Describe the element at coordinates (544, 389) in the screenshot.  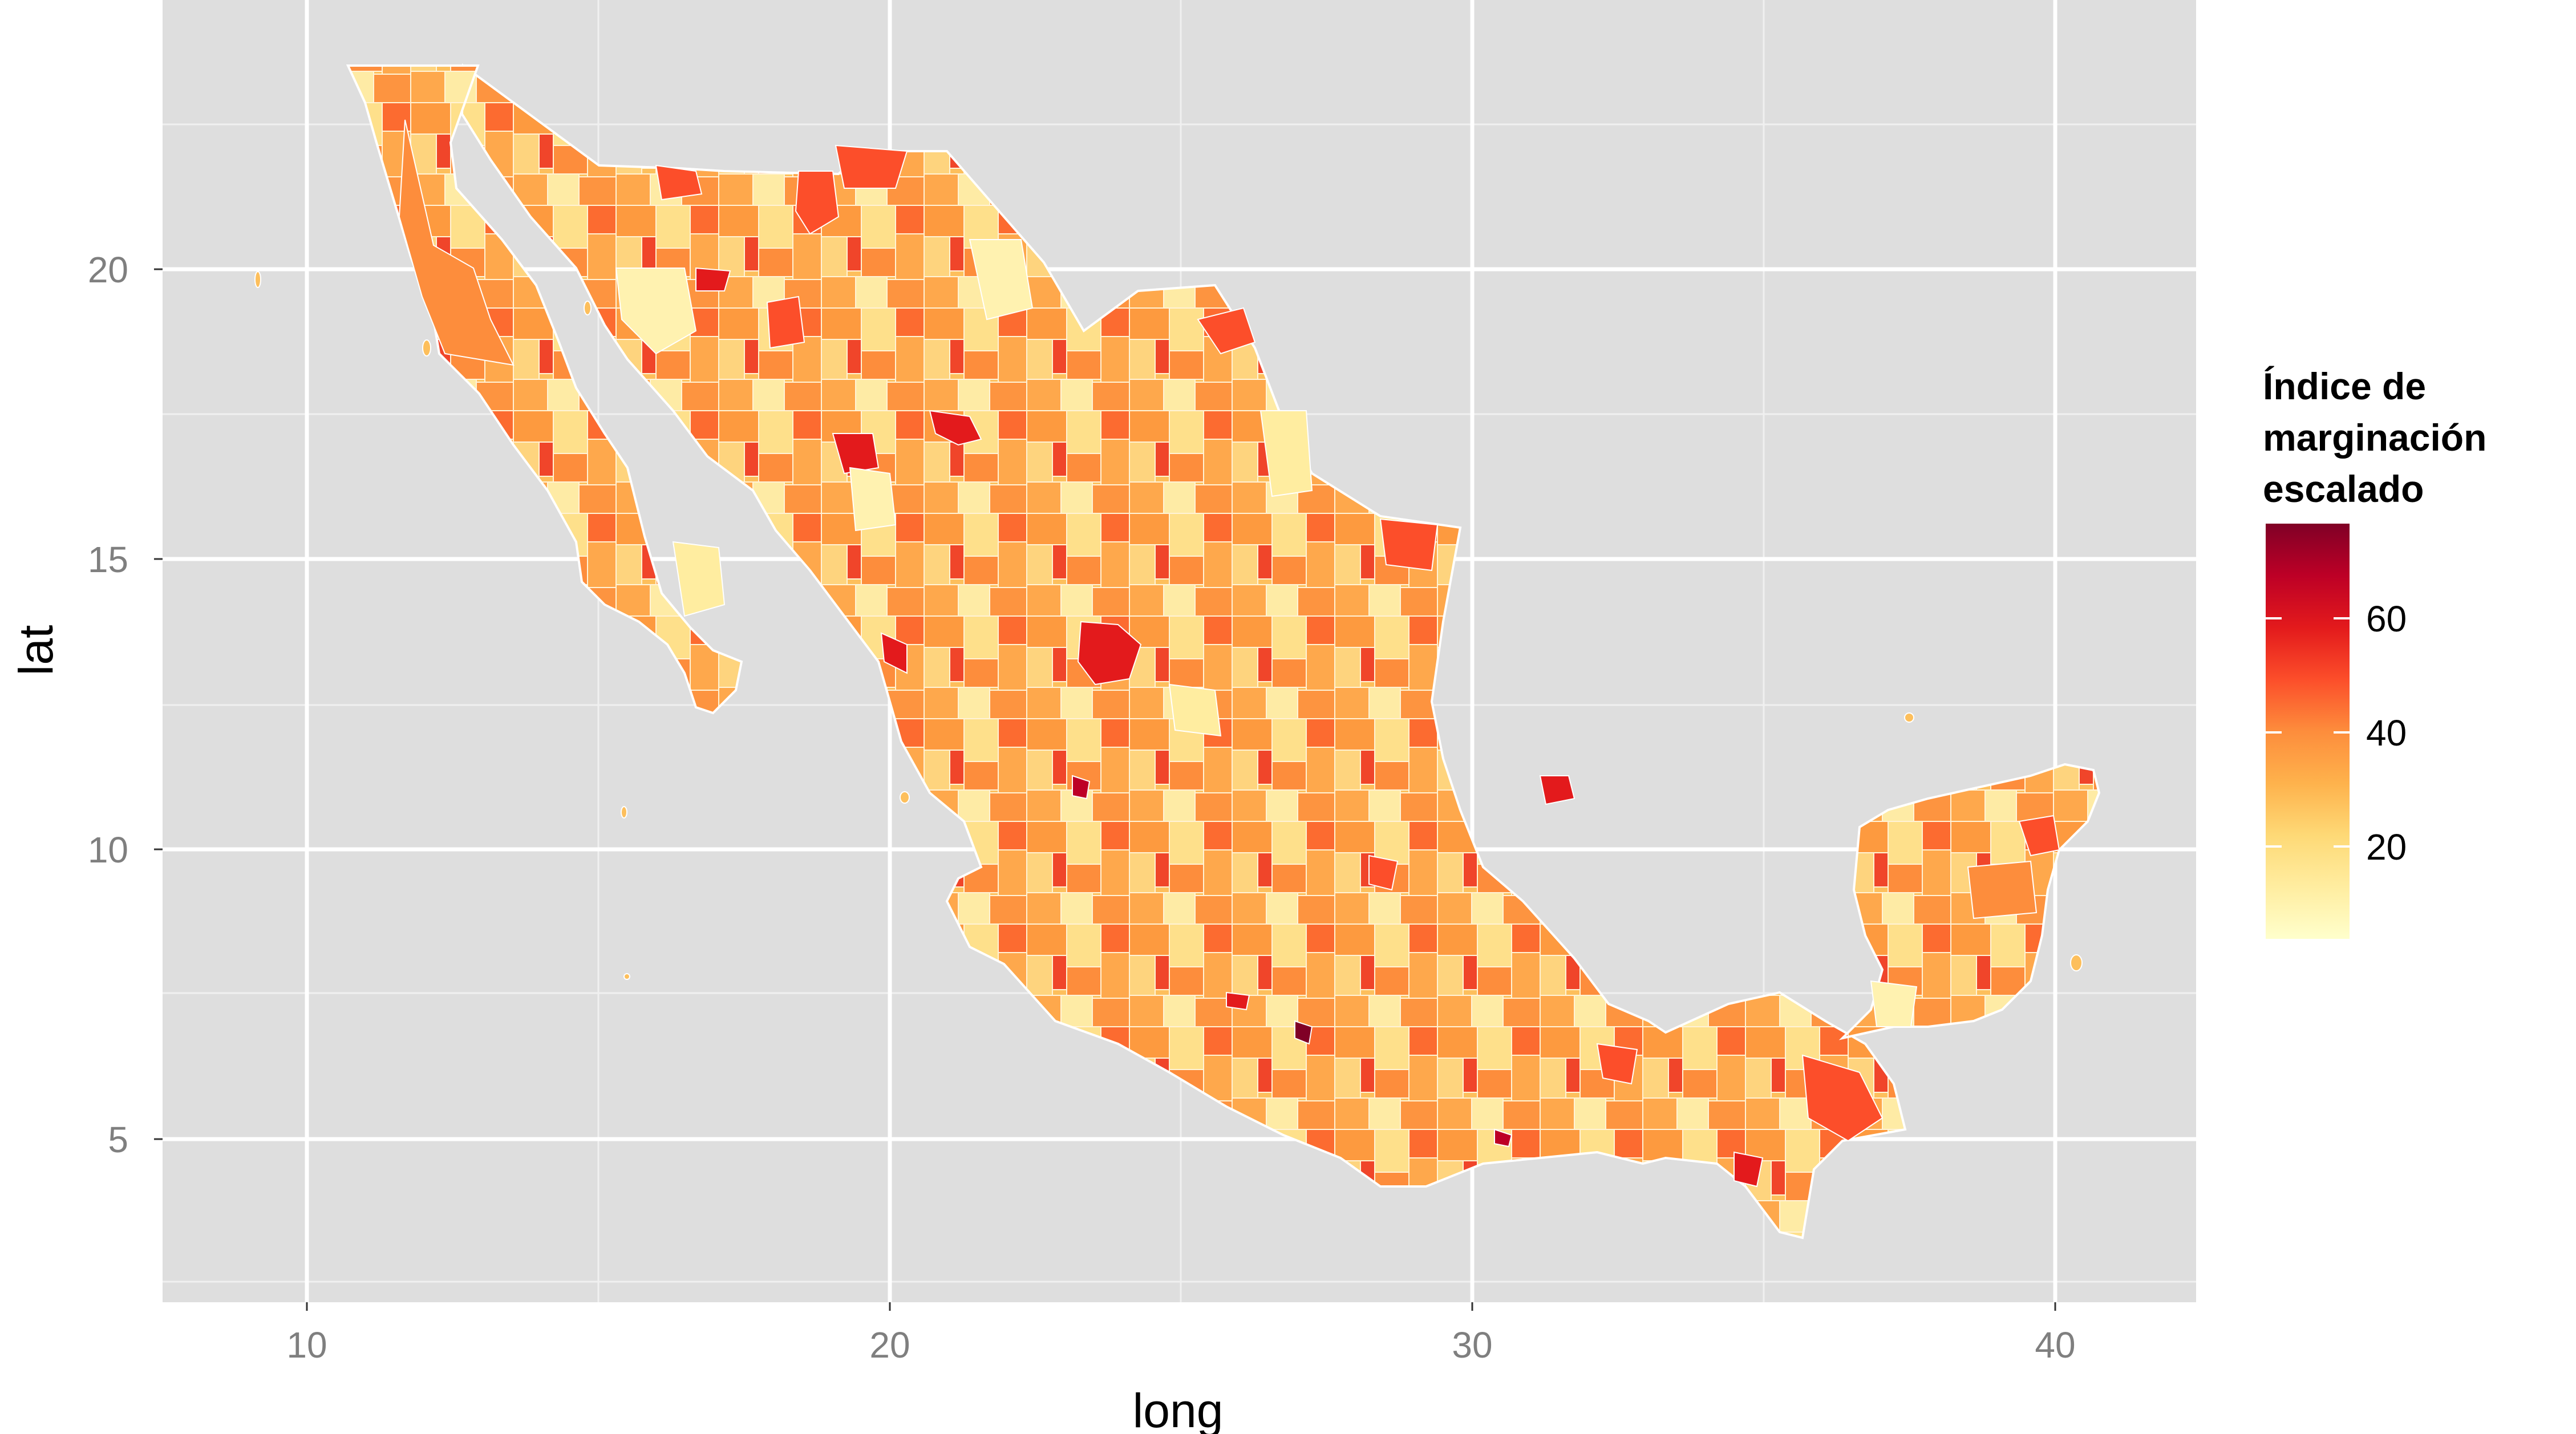
I see `baja-california` at that location.